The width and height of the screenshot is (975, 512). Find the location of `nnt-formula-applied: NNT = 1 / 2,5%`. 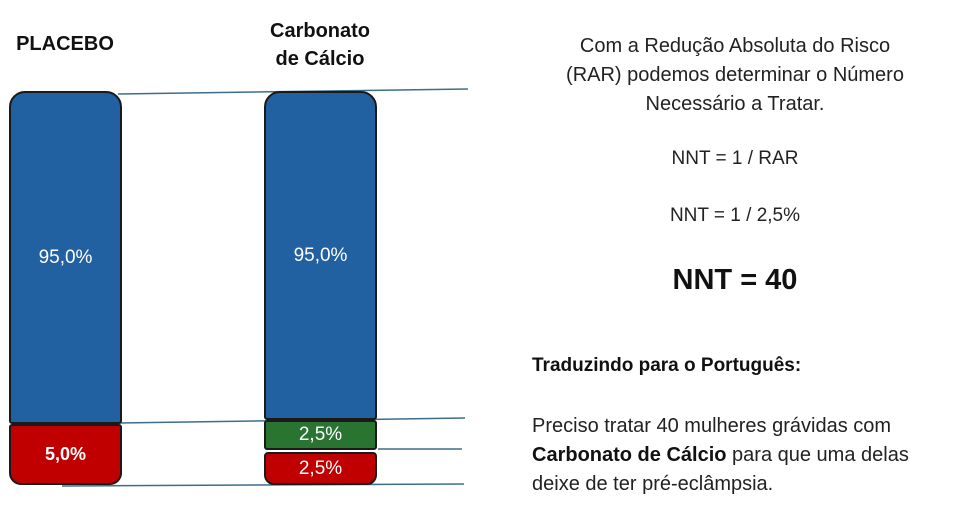

nnt-formula-applied: NNT = 1 / 2,5% is located at coordinates (735, 216).